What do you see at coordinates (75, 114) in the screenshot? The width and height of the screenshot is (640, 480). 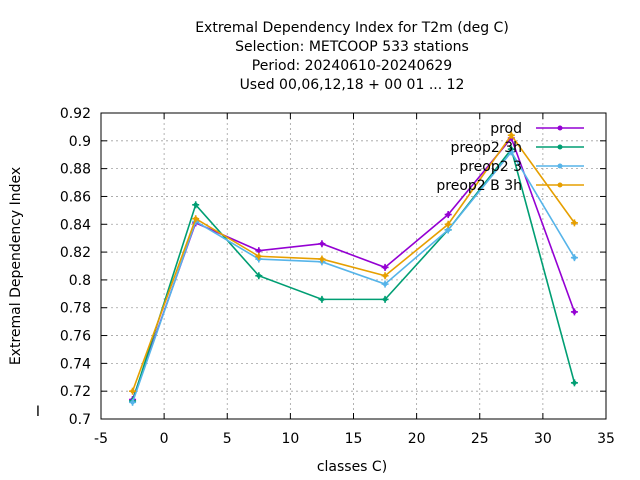 I see `y-tick-label: 0.92` at bounding box center [75, 114].